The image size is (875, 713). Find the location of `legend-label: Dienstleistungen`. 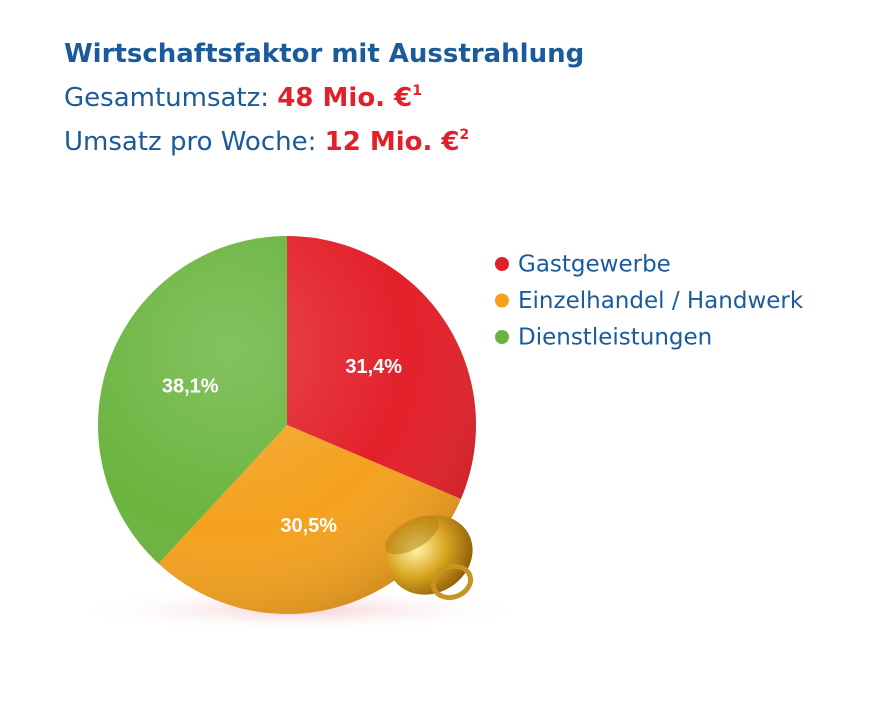

legend-label: Dienstleistungen is located at coordinates (615, 338).